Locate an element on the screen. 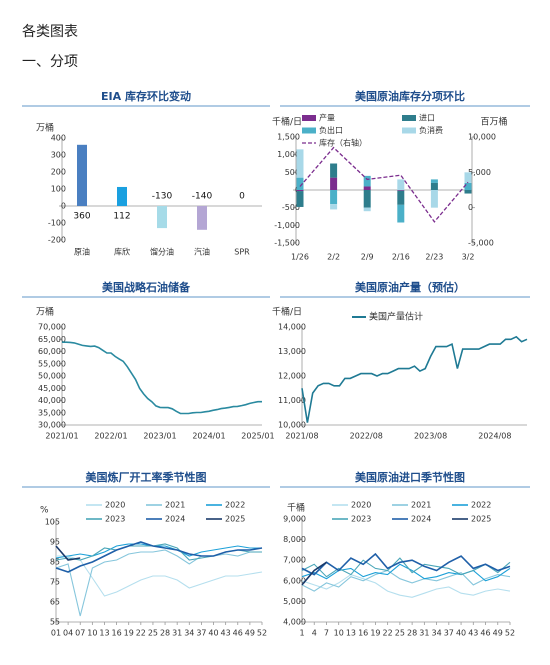 The width and height of the screenshot is (550, 665). y-tick-label: -1,000 is located at coordinates (287, 225).